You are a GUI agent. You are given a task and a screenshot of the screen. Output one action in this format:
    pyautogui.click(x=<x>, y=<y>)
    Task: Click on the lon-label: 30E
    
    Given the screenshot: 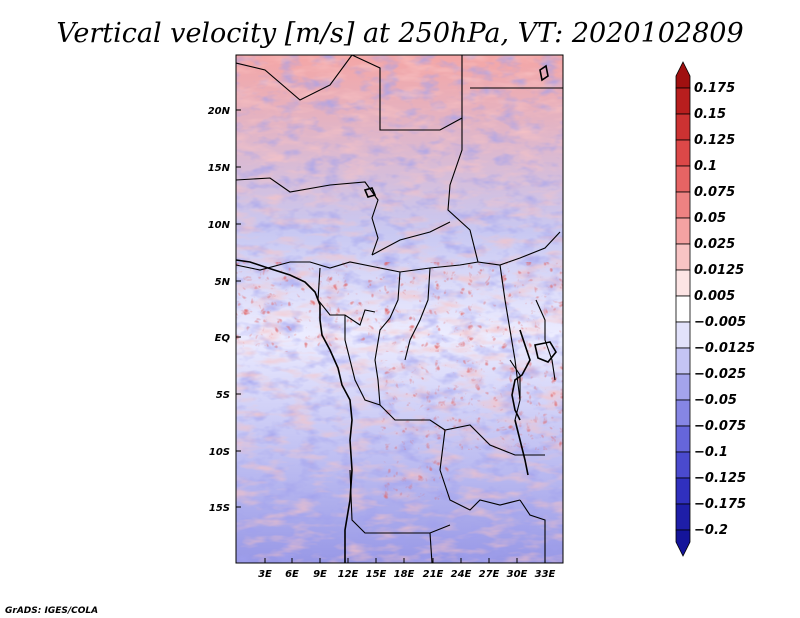 What is the action you would take?
    pyautogui.click(x=517, y=574)
    